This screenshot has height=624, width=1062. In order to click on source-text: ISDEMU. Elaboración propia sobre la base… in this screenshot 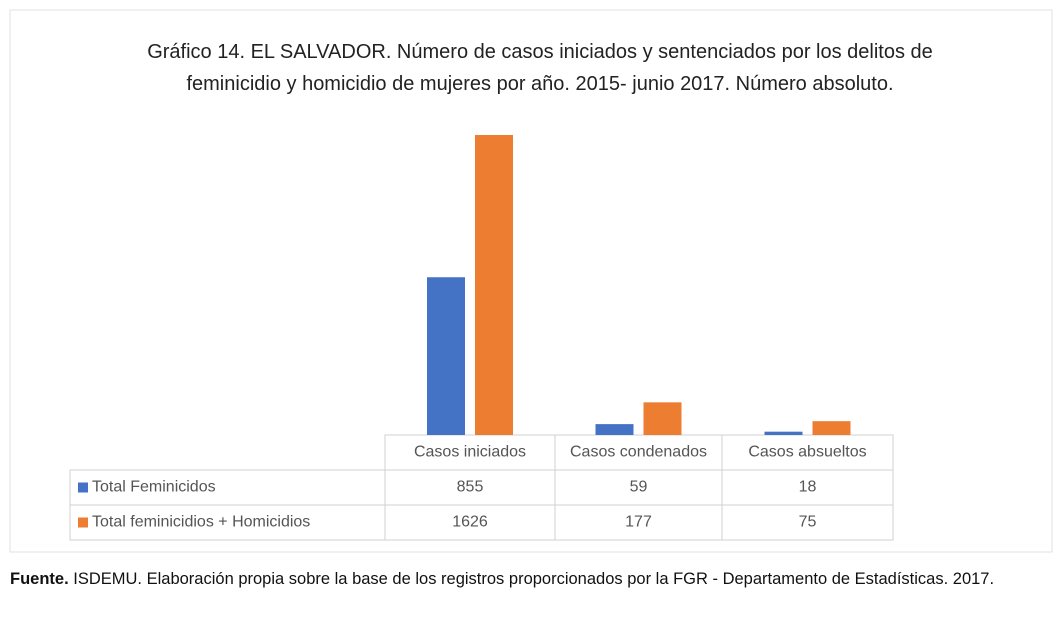, I will do `click(534, 579)`.